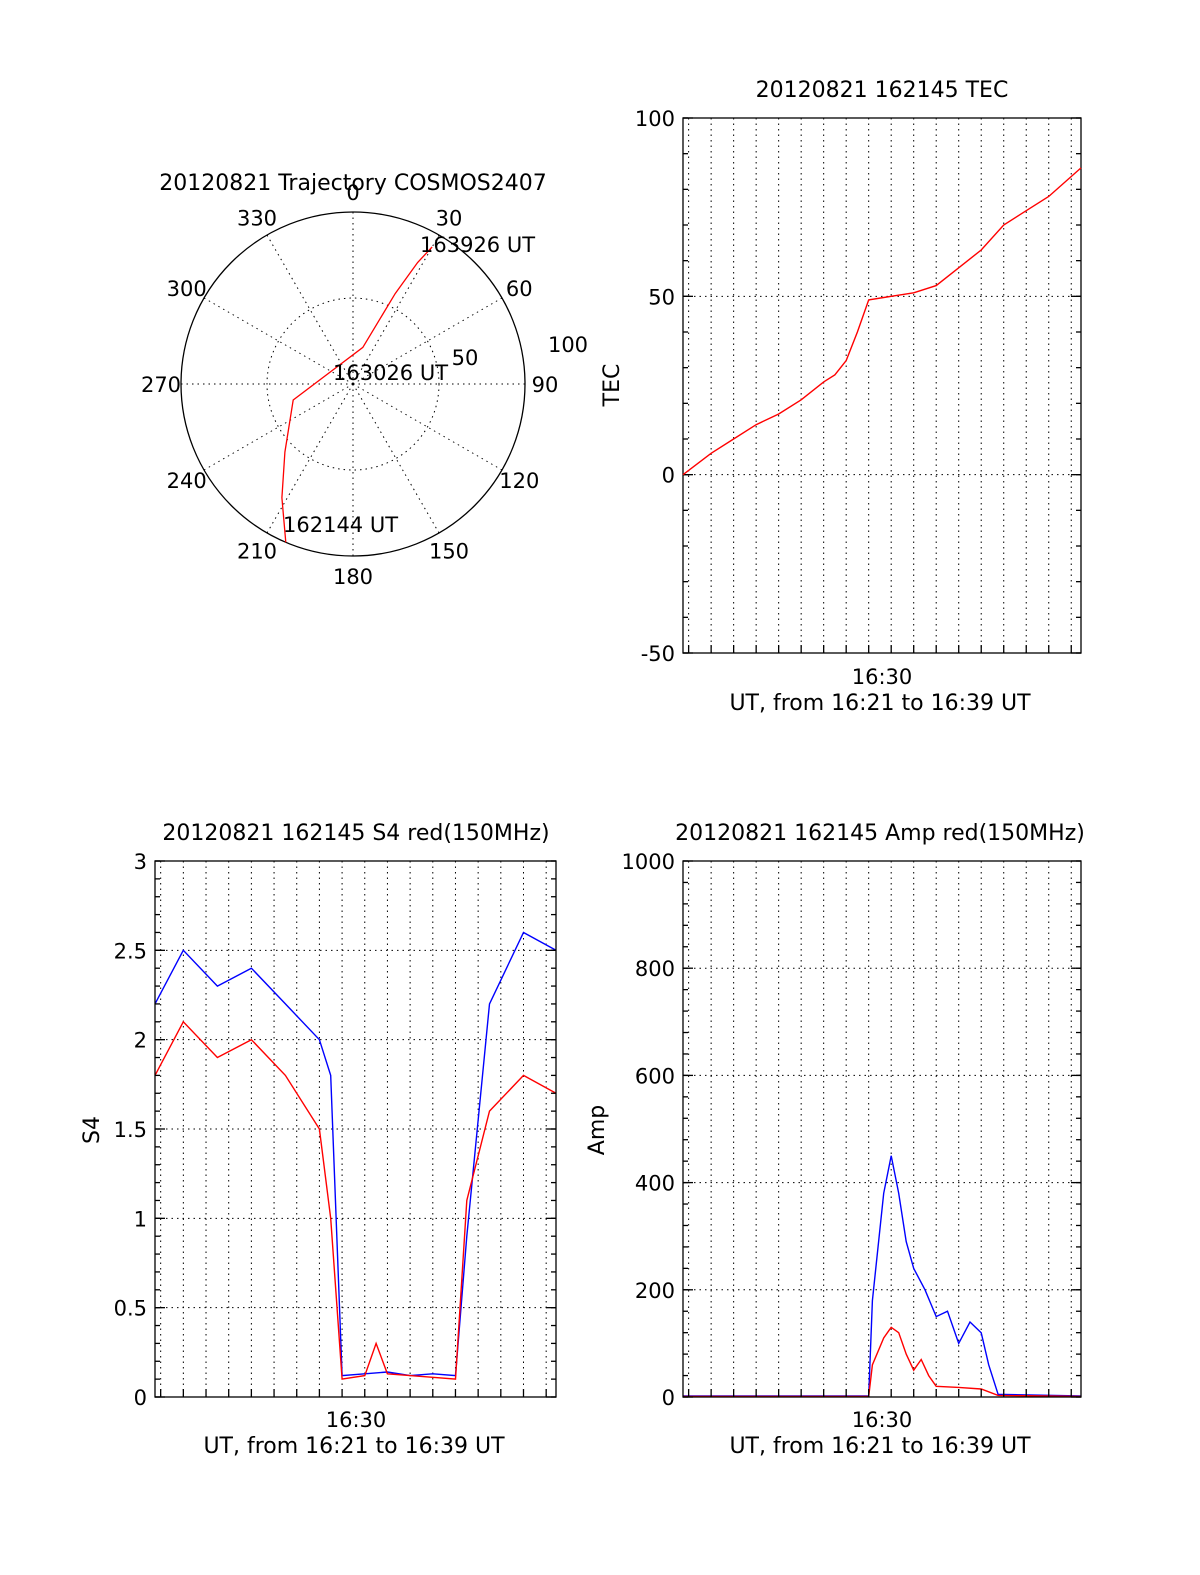  I want to click on polar-annotation-mid: 163026 UT, so click(390, 373).